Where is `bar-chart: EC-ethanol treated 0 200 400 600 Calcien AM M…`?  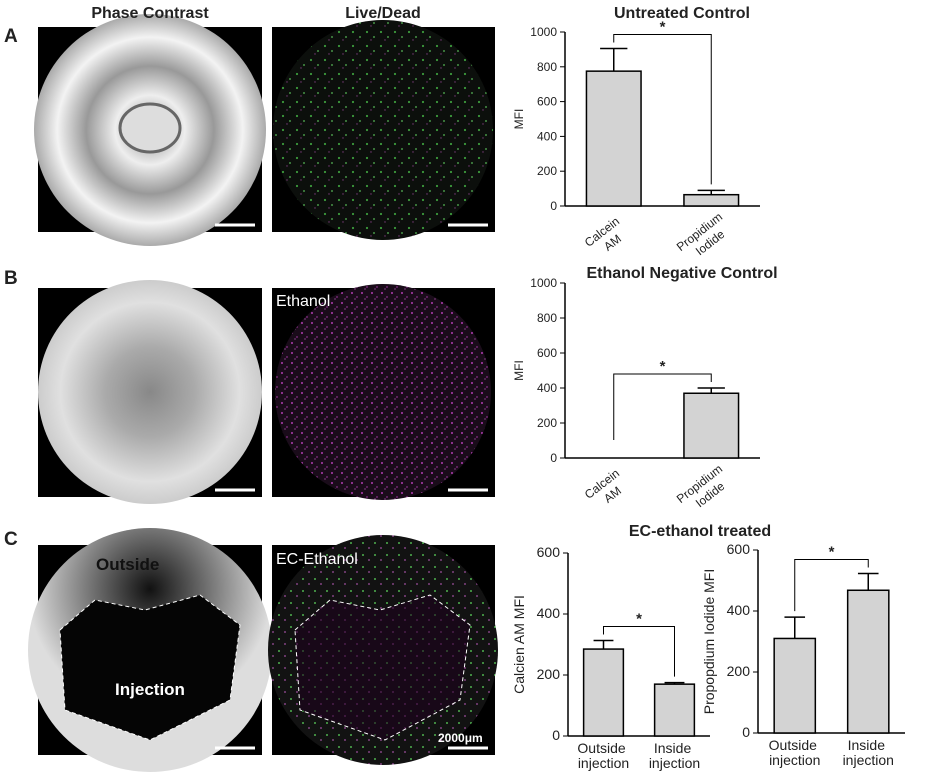 bar-chart: EC-ethanol treated 0 200 400 600 Calcien AM M… is located at coordinates (641, 647).